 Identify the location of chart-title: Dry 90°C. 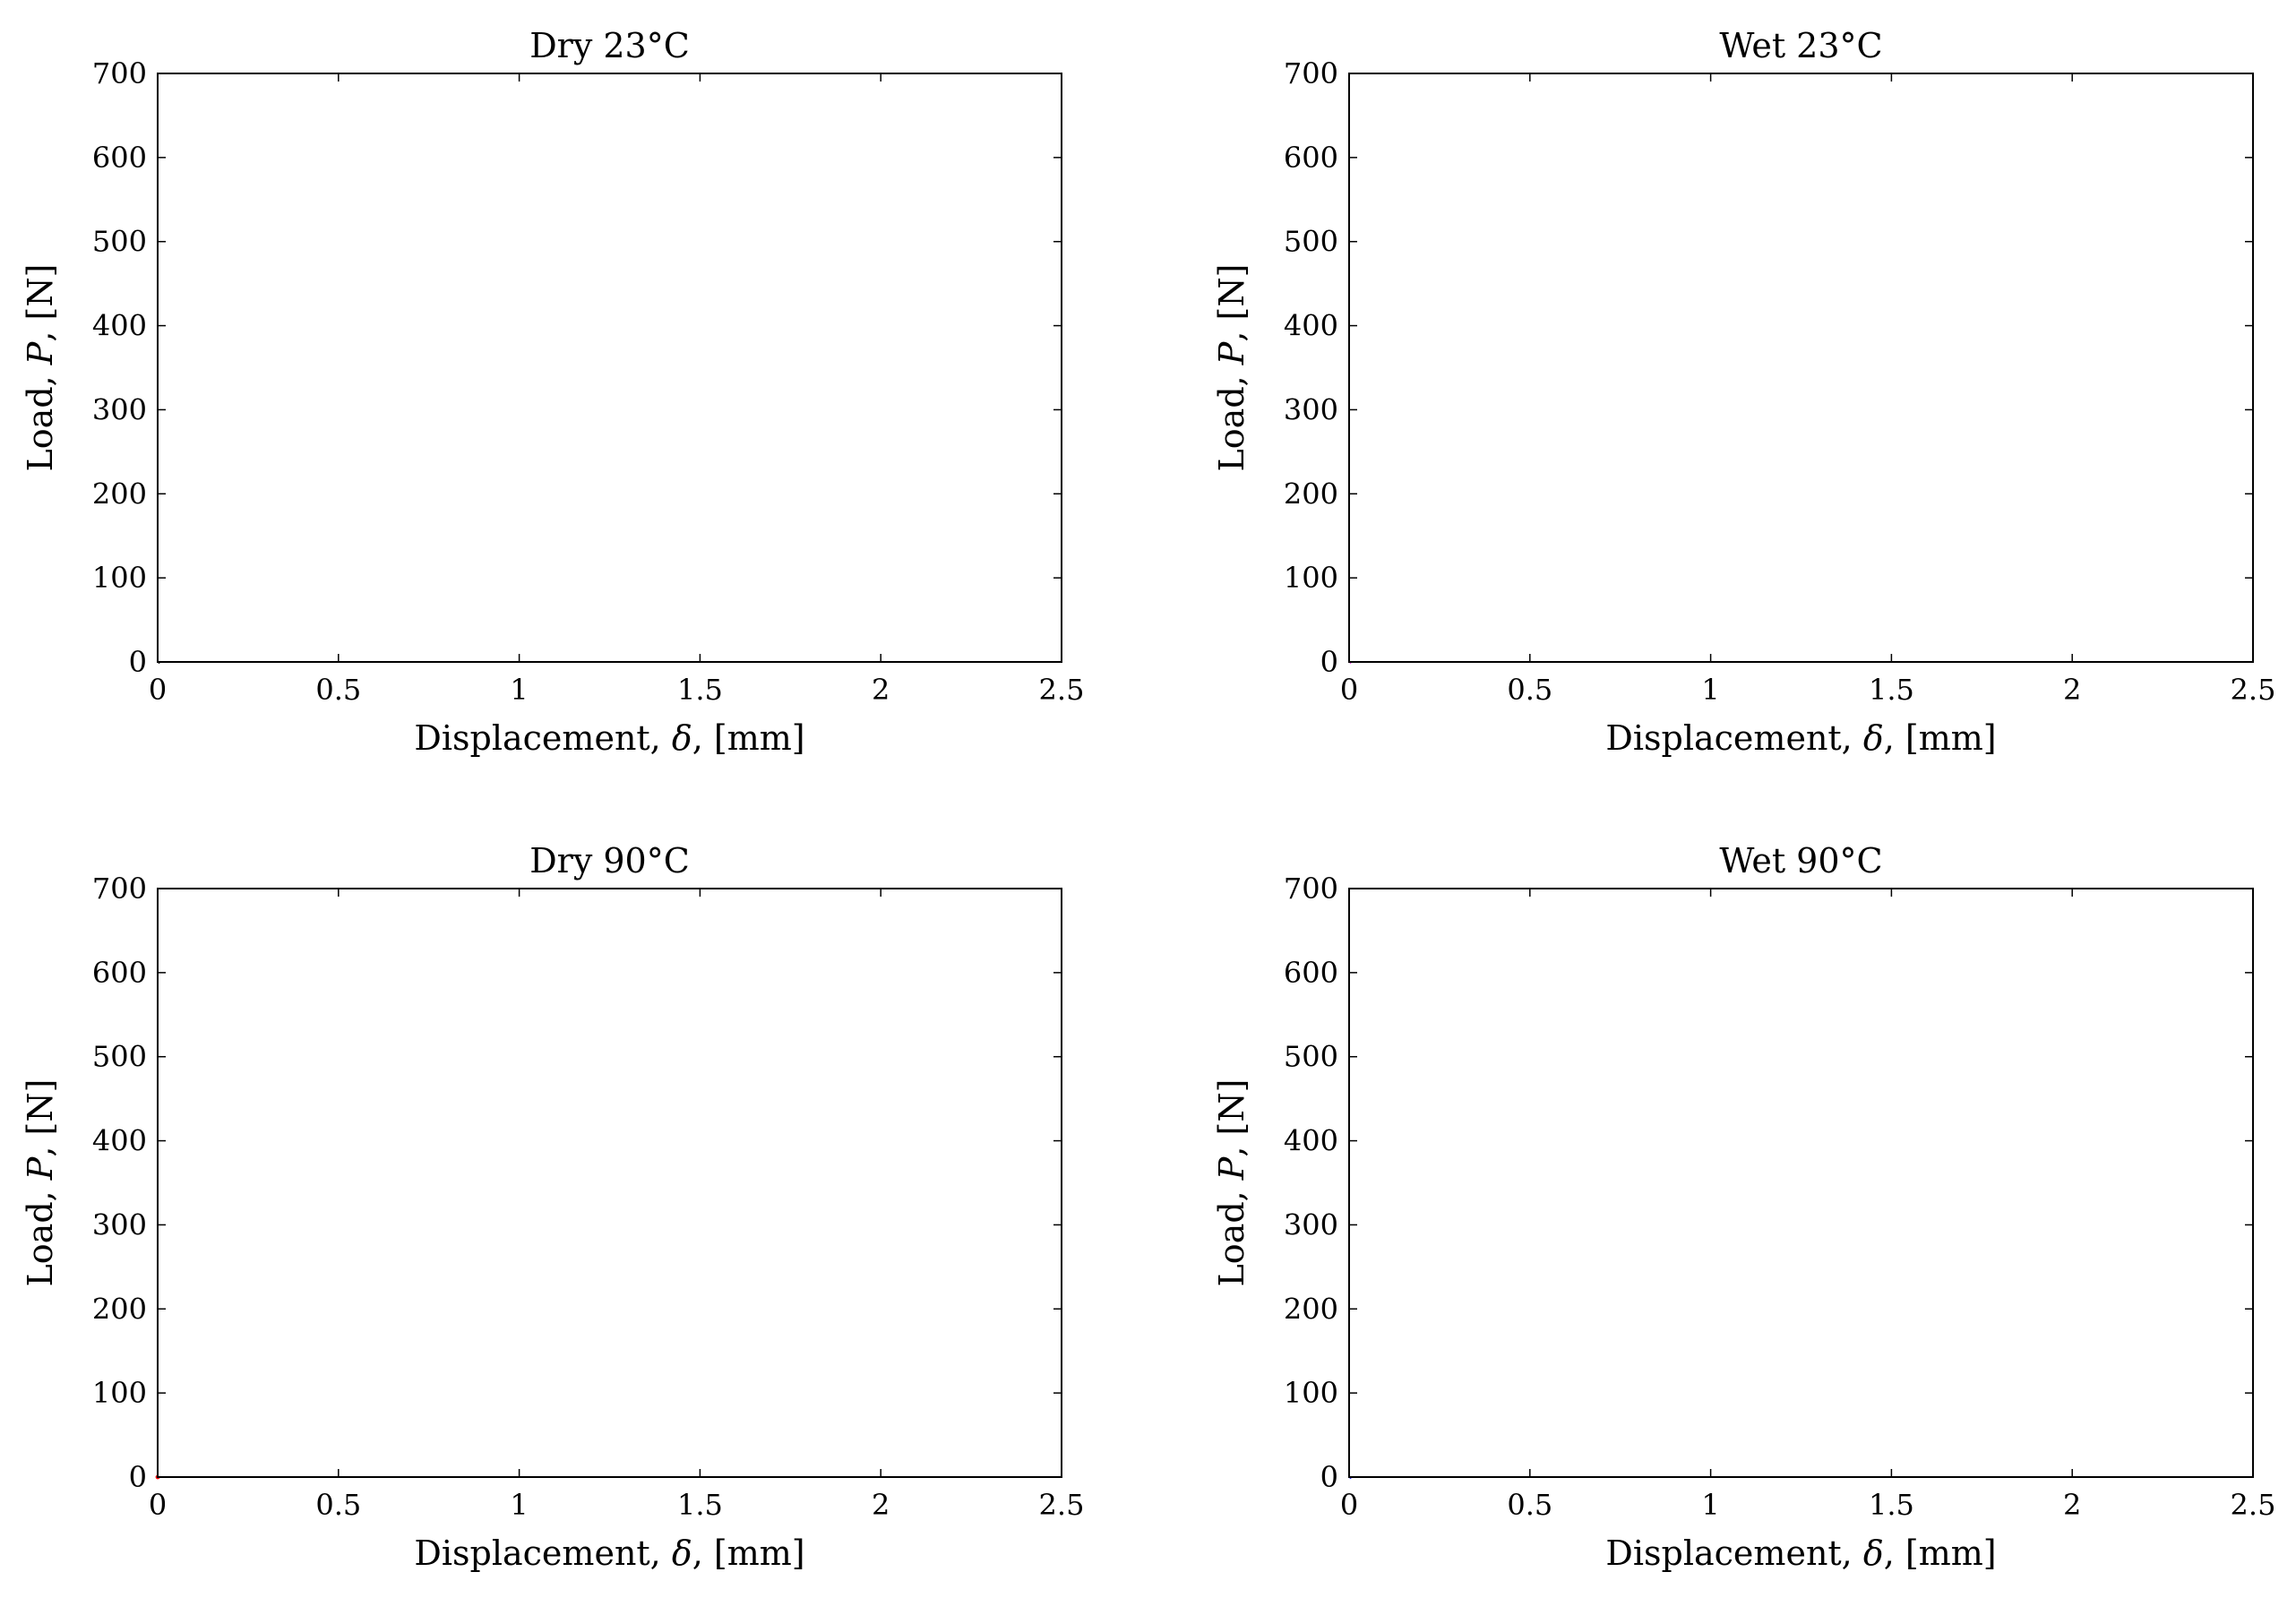
(609, 861).